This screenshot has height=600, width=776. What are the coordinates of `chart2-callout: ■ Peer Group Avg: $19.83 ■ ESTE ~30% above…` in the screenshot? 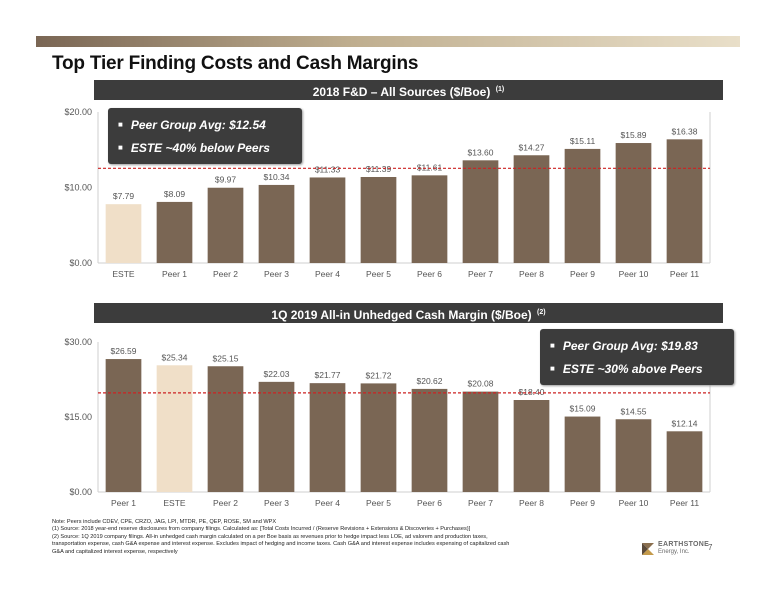 It's located at (637, 357).